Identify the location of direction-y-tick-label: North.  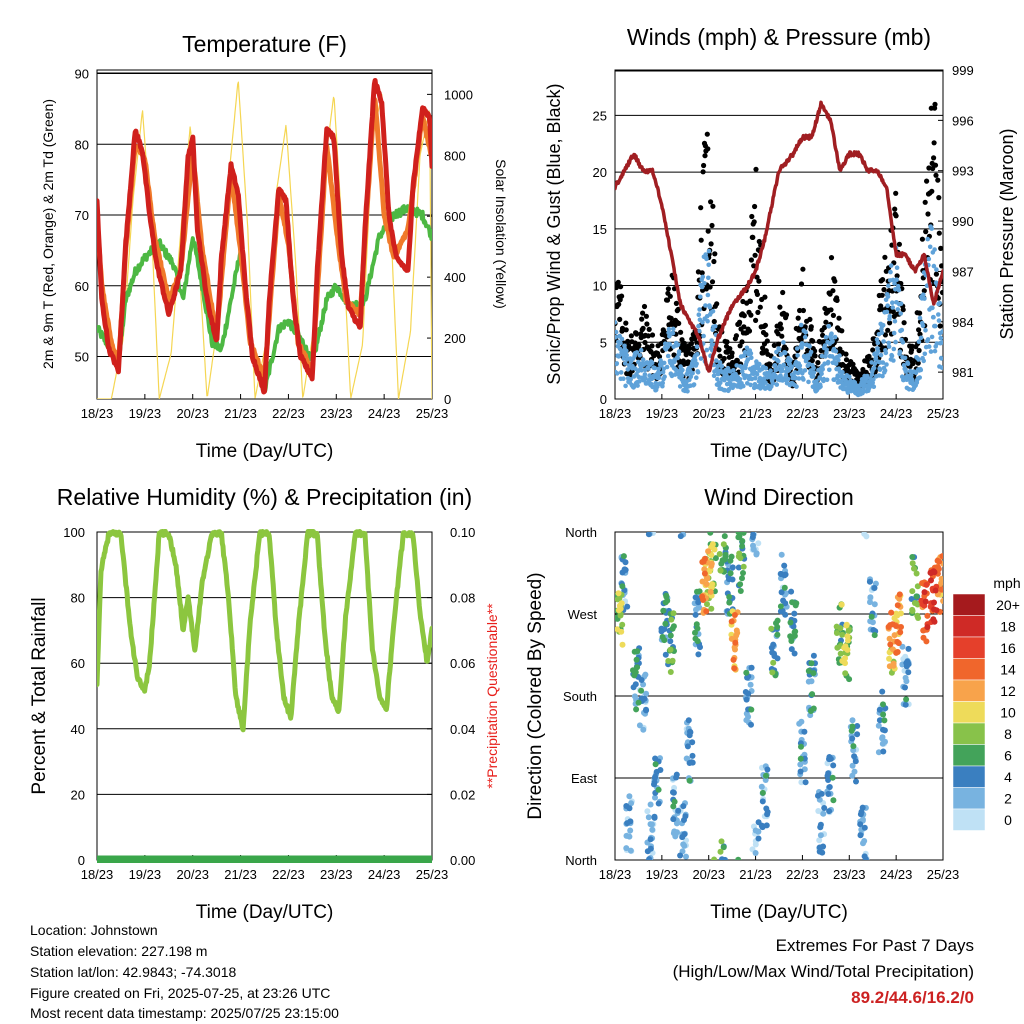
(581, 532).